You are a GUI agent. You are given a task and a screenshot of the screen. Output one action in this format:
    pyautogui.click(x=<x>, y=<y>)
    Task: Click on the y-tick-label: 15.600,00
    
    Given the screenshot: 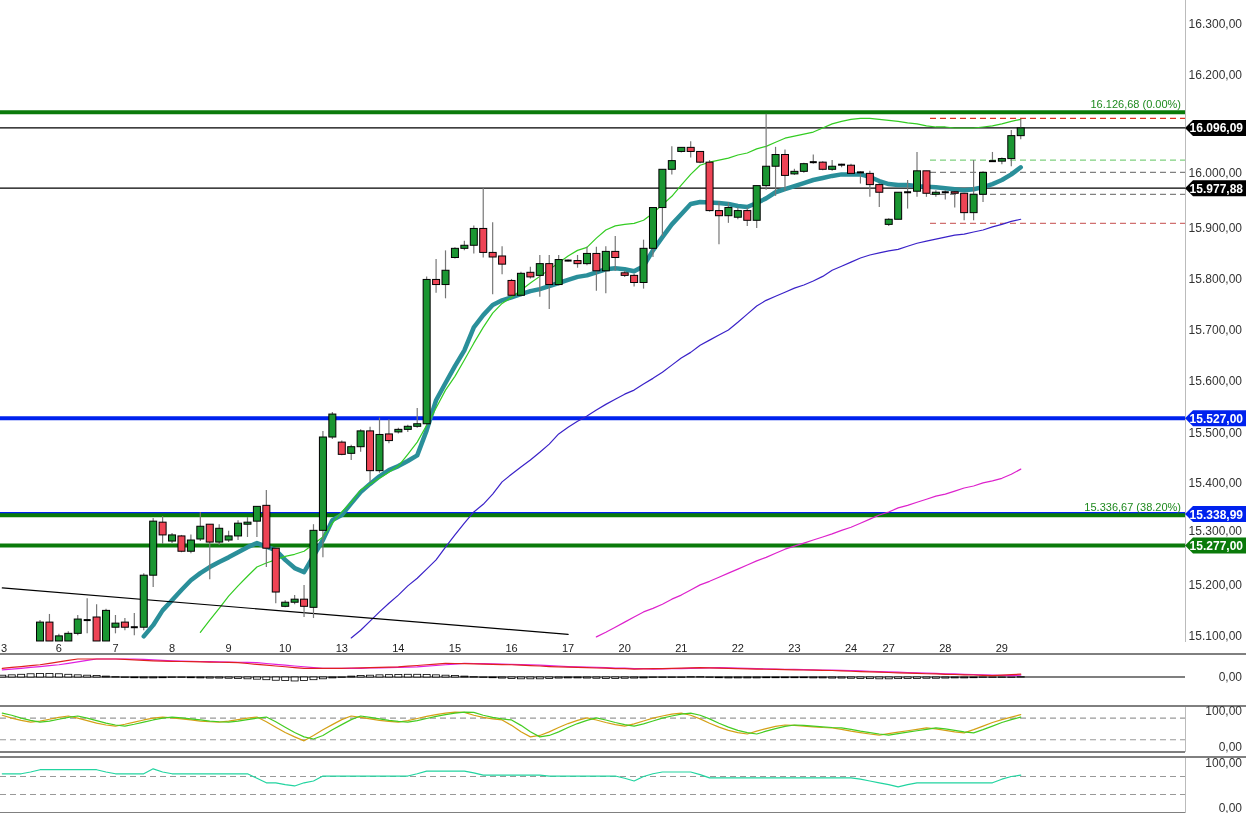 What is the action you would take?
    pyautogui.click(x=1215, y=380)
    